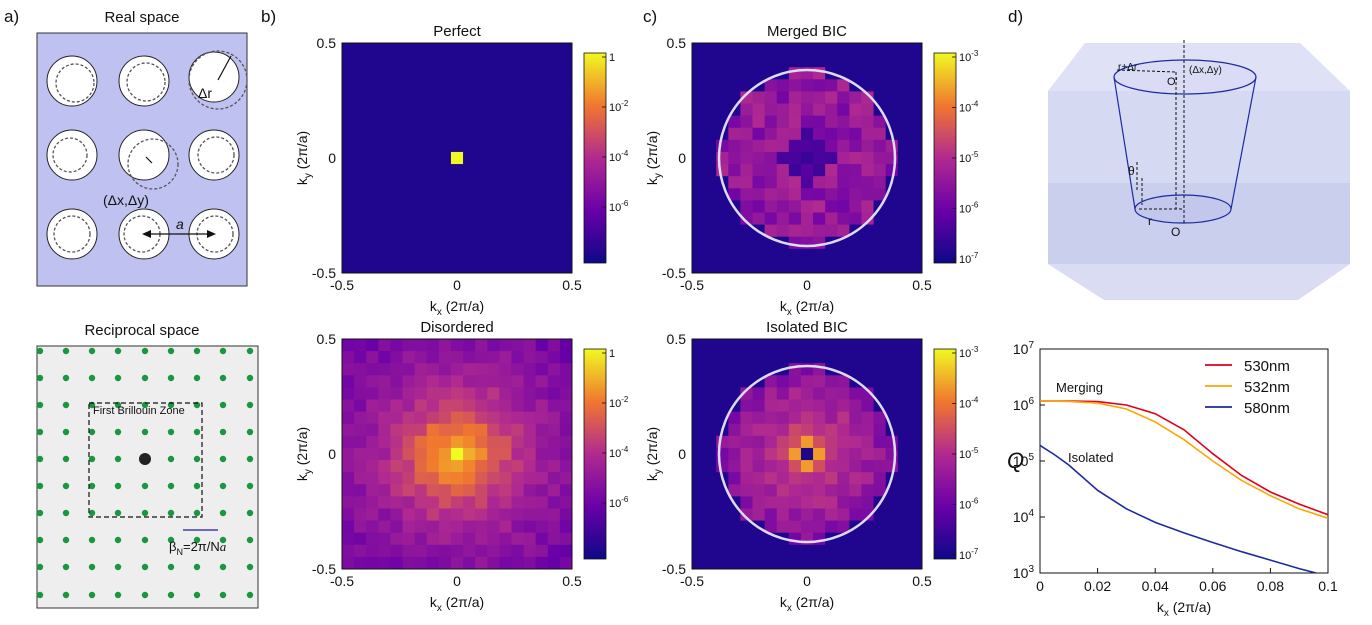  I want to click on cone-shift-label: (Δx,Δy), so click(1205, 70).